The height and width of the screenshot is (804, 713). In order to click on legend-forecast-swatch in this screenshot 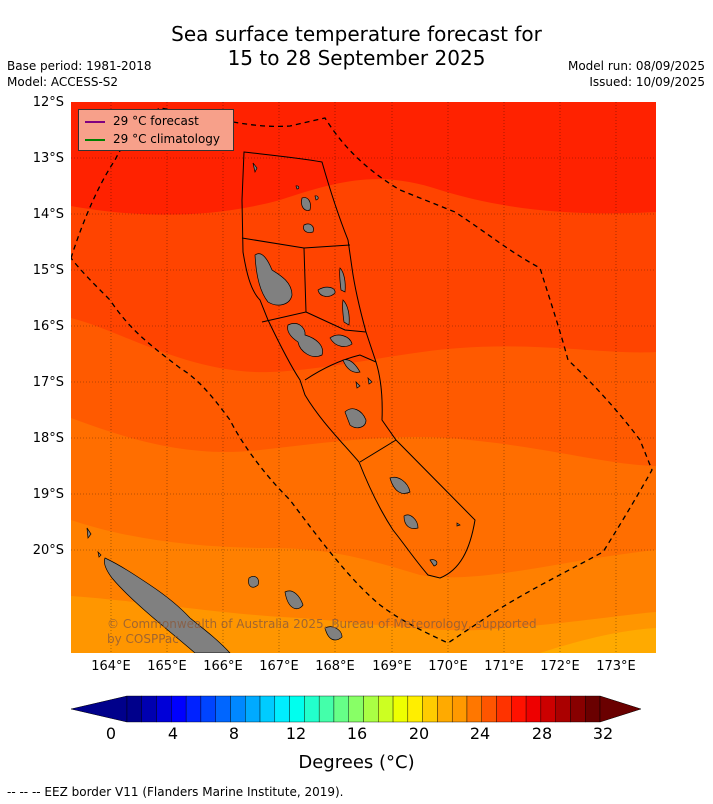, I will do `click(95, 121)`.